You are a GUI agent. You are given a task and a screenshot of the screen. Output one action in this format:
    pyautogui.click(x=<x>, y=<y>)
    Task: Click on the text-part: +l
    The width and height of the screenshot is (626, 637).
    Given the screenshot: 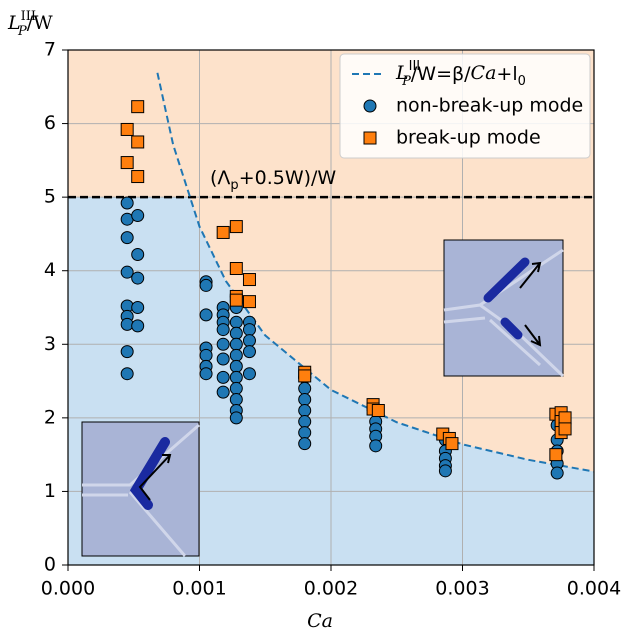 What is the action you would take?
    pyautogui.click(x=506, y=74)
    